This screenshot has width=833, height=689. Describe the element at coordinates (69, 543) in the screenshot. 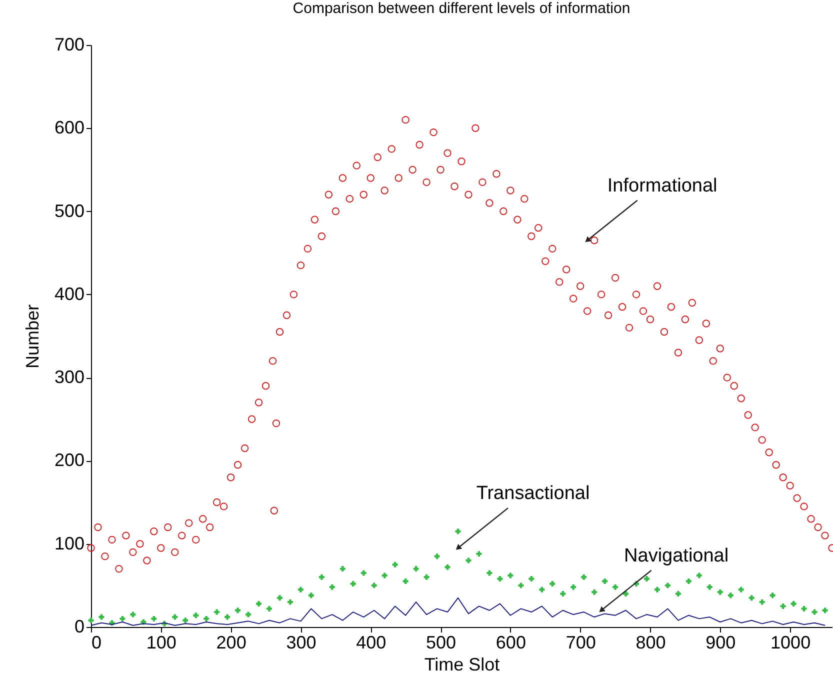

I see `y-tick-label: 100` at that location.